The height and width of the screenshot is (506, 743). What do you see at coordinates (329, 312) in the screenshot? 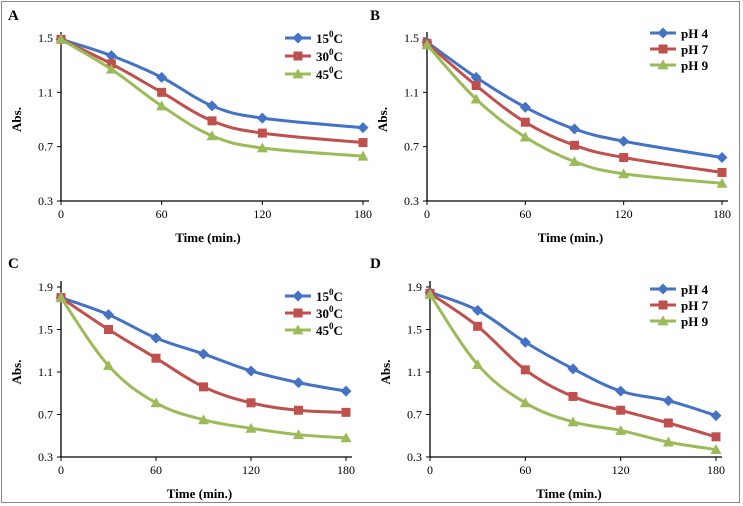
I see `legend-label-c-2: 300C` at bounding box center [329, 312].